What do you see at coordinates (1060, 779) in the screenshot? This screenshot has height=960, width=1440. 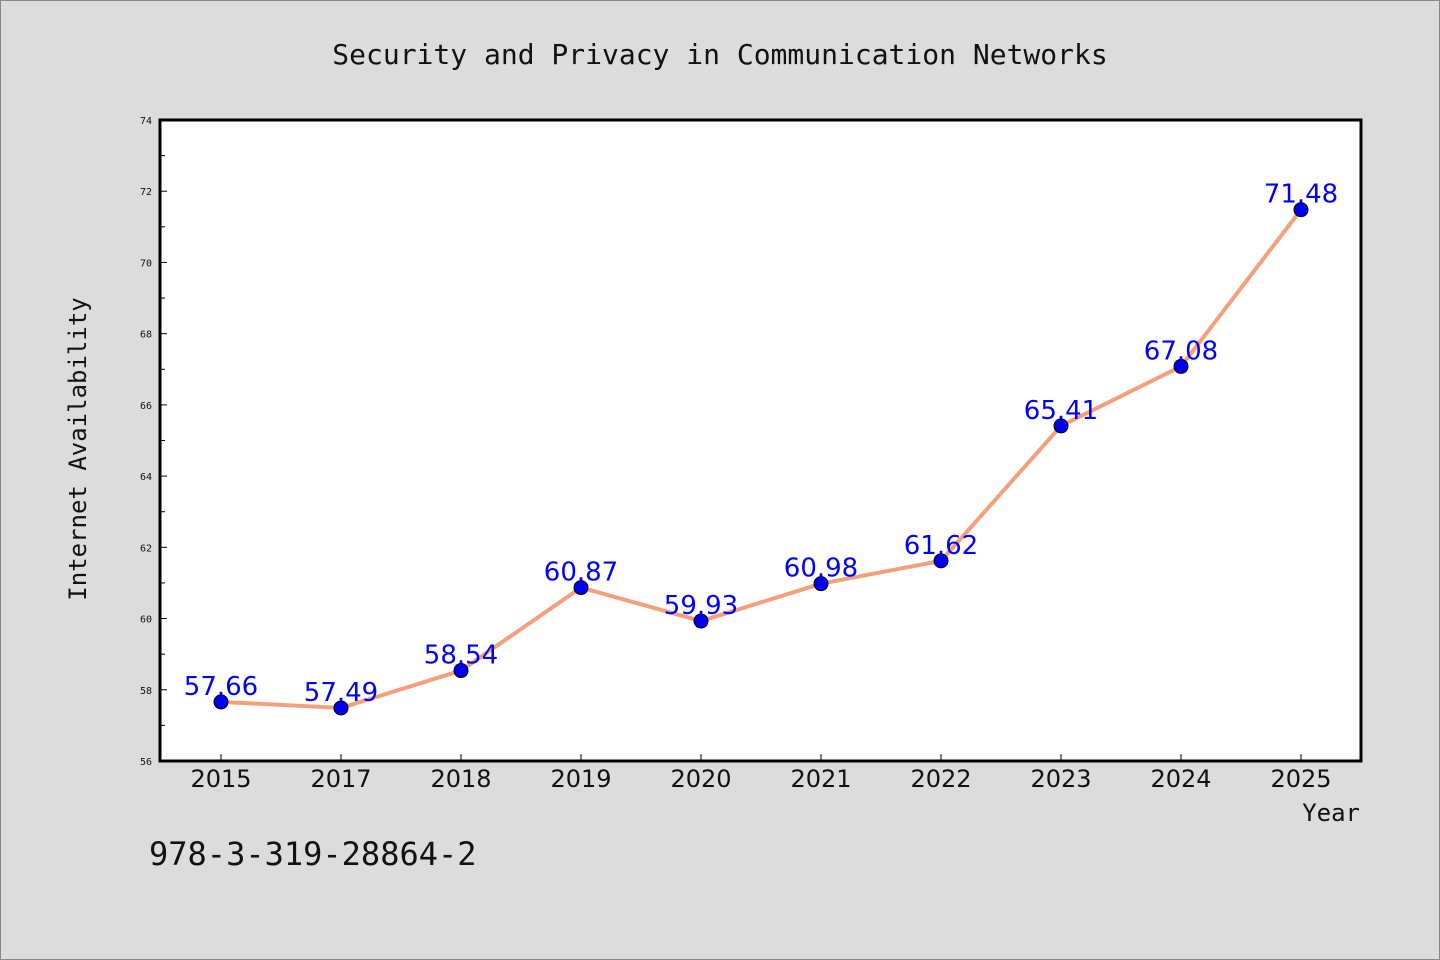 I see `x-tick-label: 2023` at bounding box center [1060, 779].